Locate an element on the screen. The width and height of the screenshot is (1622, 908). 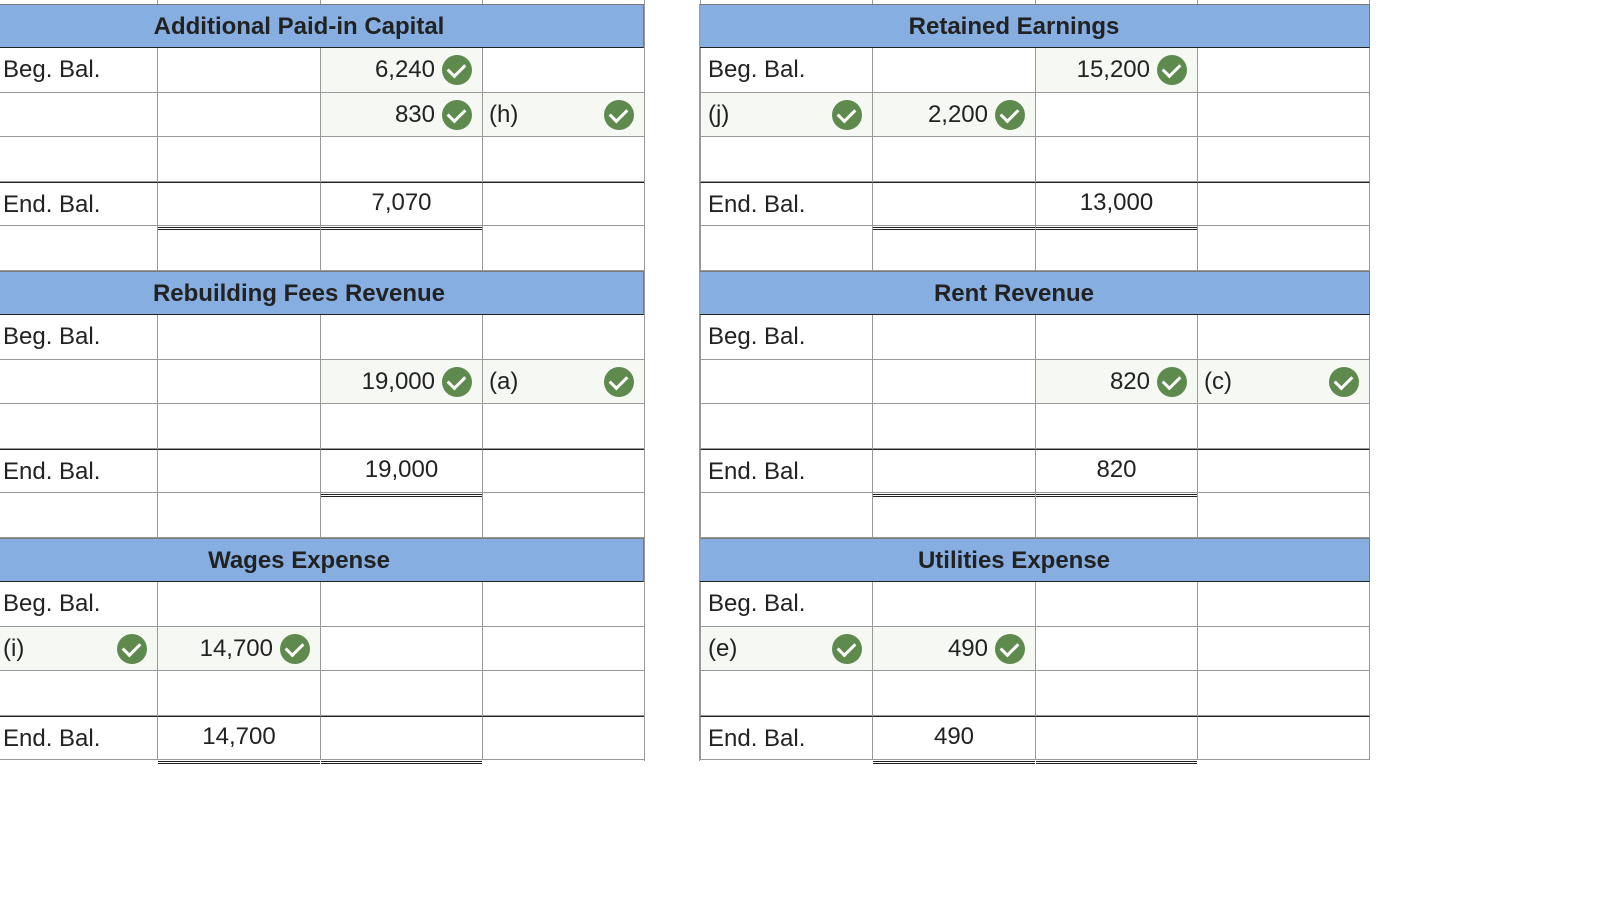
ref-cell: (j) is located at coordinates (786, 114).